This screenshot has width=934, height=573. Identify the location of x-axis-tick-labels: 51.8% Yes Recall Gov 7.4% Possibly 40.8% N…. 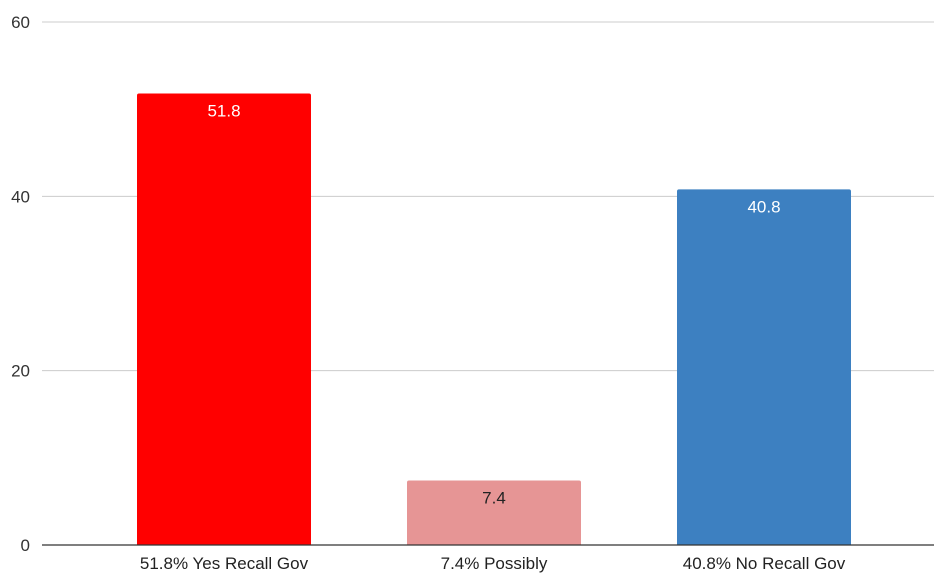
(493, 563).